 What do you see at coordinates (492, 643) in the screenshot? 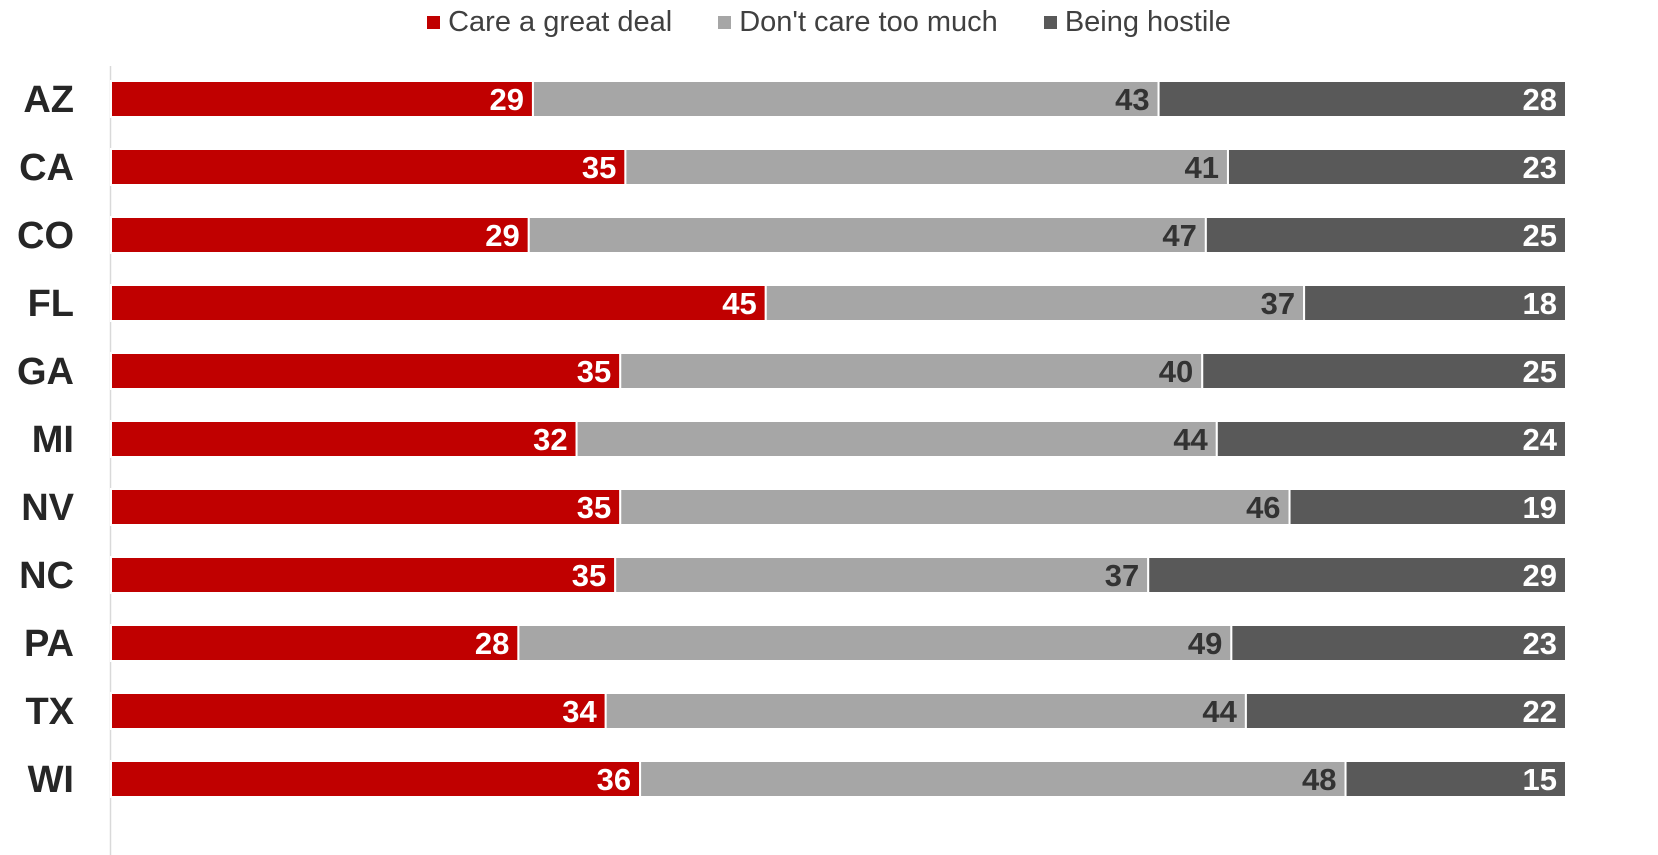
I see `data-label-pa-s0: 28` at bounding box center [492, 643].